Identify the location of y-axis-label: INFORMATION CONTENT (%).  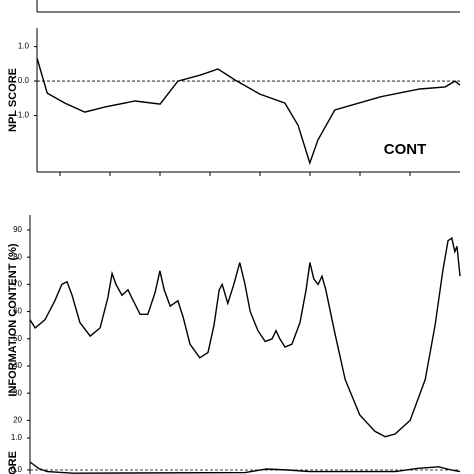
(13, 320).